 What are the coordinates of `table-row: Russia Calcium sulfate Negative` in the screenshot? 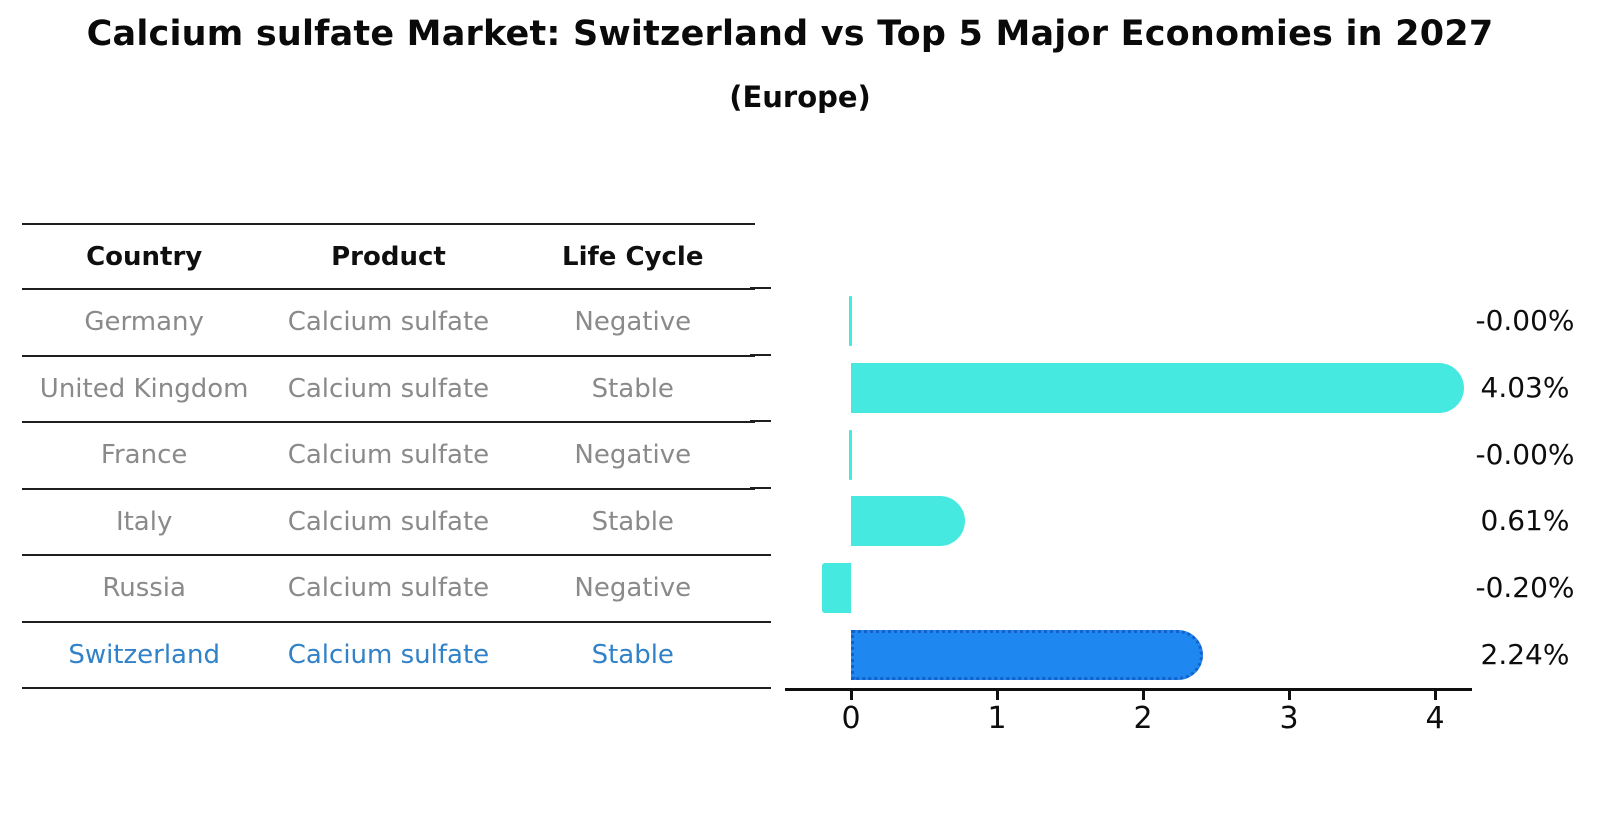 It's located at (388, 589).